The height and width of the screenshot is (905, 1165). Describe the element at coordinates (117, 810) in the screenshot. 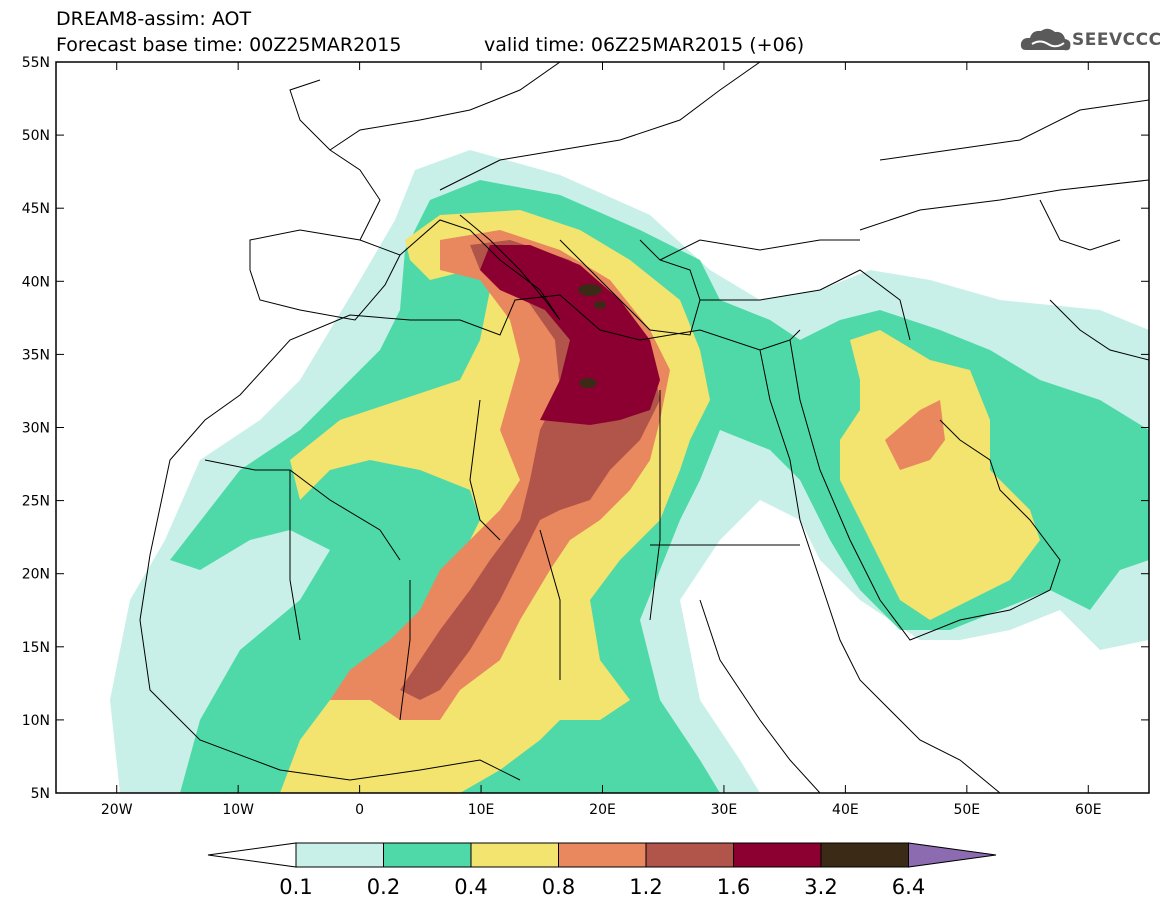

I see `lon-label: 20W` at that location.